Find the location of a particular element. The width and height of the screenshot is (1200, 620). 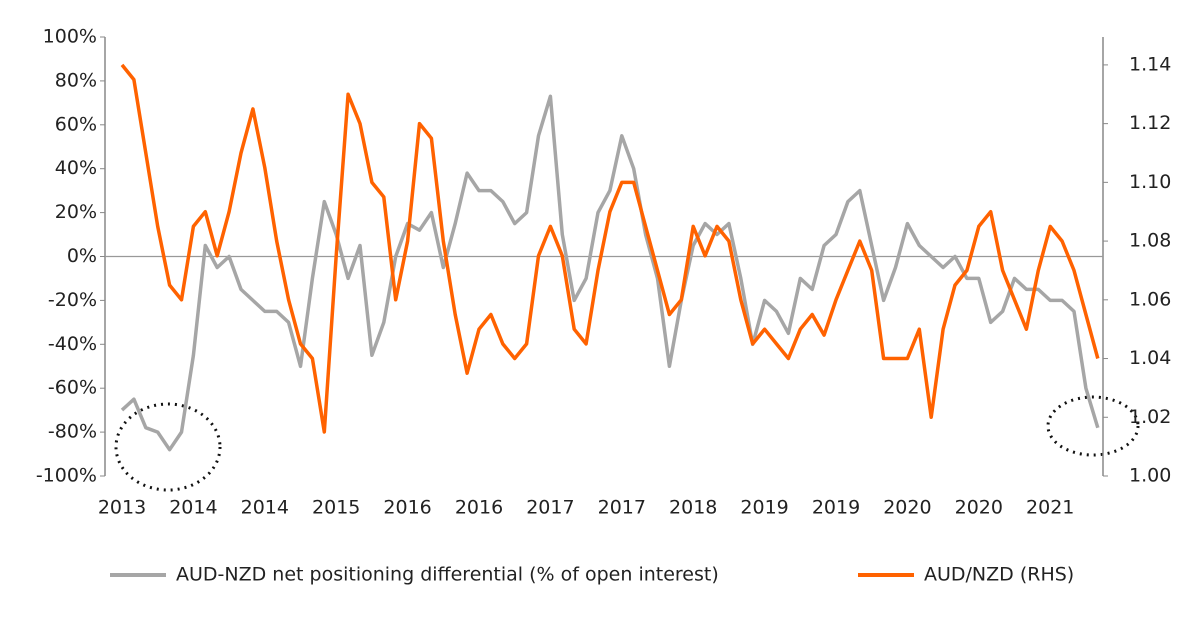

x-tick-label: 2021 is located at coordinates (1050, 508).